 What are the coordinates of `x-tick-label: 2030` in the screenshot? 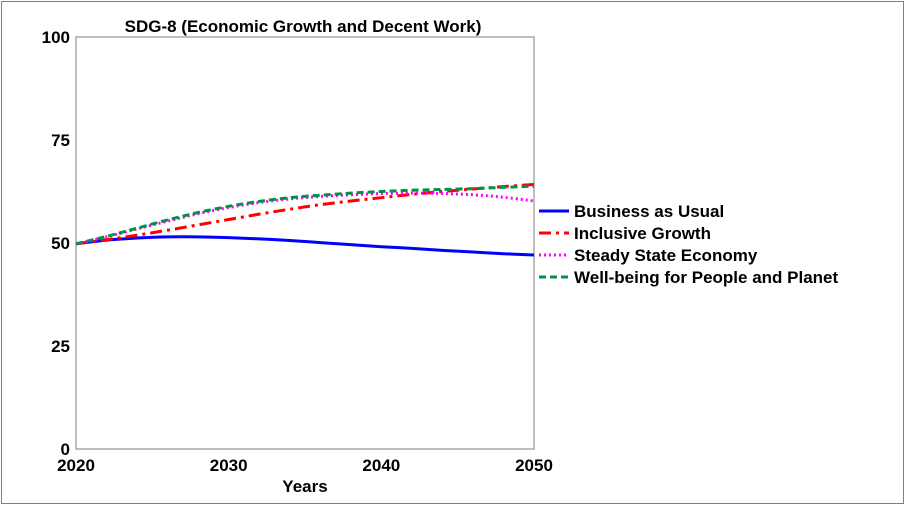 It's located at (229, 465).